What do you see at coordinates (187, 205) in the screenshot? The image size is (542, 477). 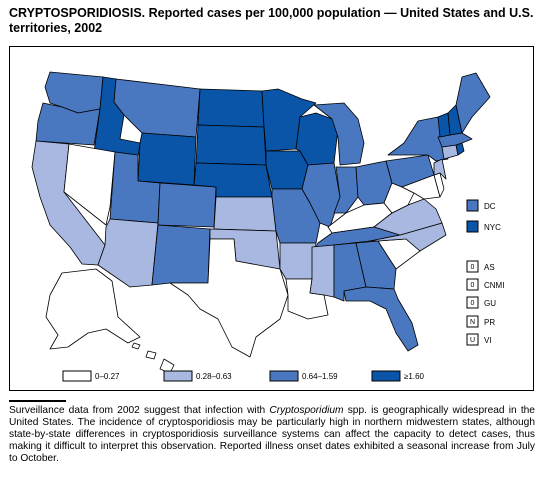 I see `state-co` at bounding box center [187, 205].